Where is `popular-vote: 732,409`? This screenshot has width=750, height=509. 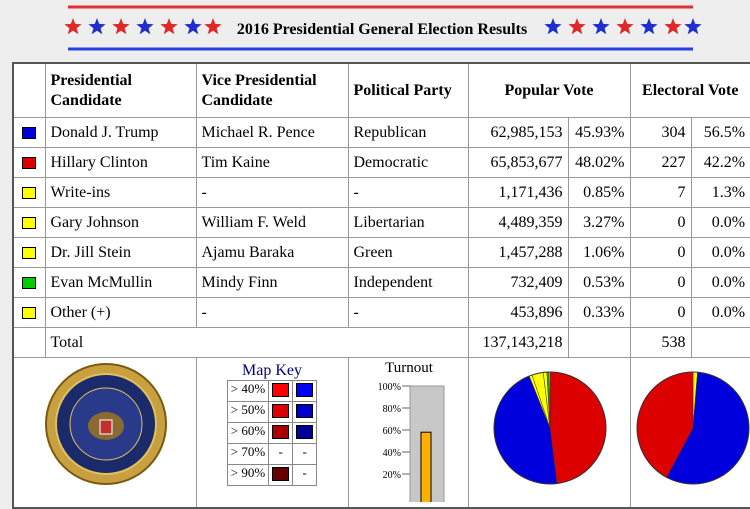 popular-vote: 732,409 is located at coordinates (518, 283).